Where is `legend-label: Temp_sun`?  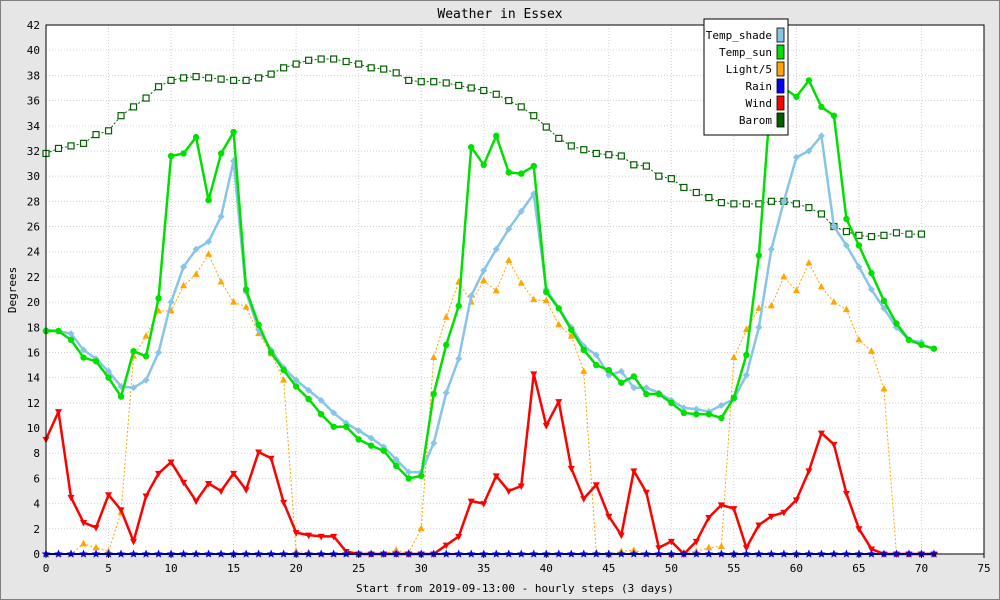 legend-label: Temp_sun is located at coordinates (745, 52).